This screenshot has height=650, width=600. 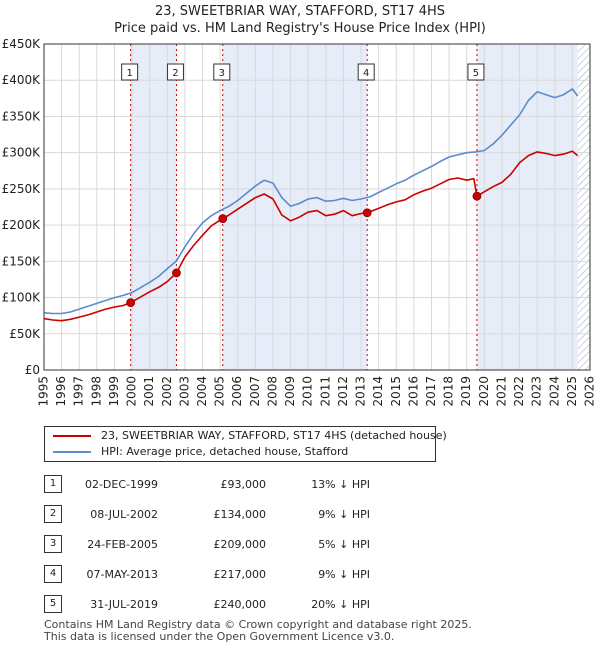 I want to click on sale-marker-label: 3, so click(x=222, y=73).